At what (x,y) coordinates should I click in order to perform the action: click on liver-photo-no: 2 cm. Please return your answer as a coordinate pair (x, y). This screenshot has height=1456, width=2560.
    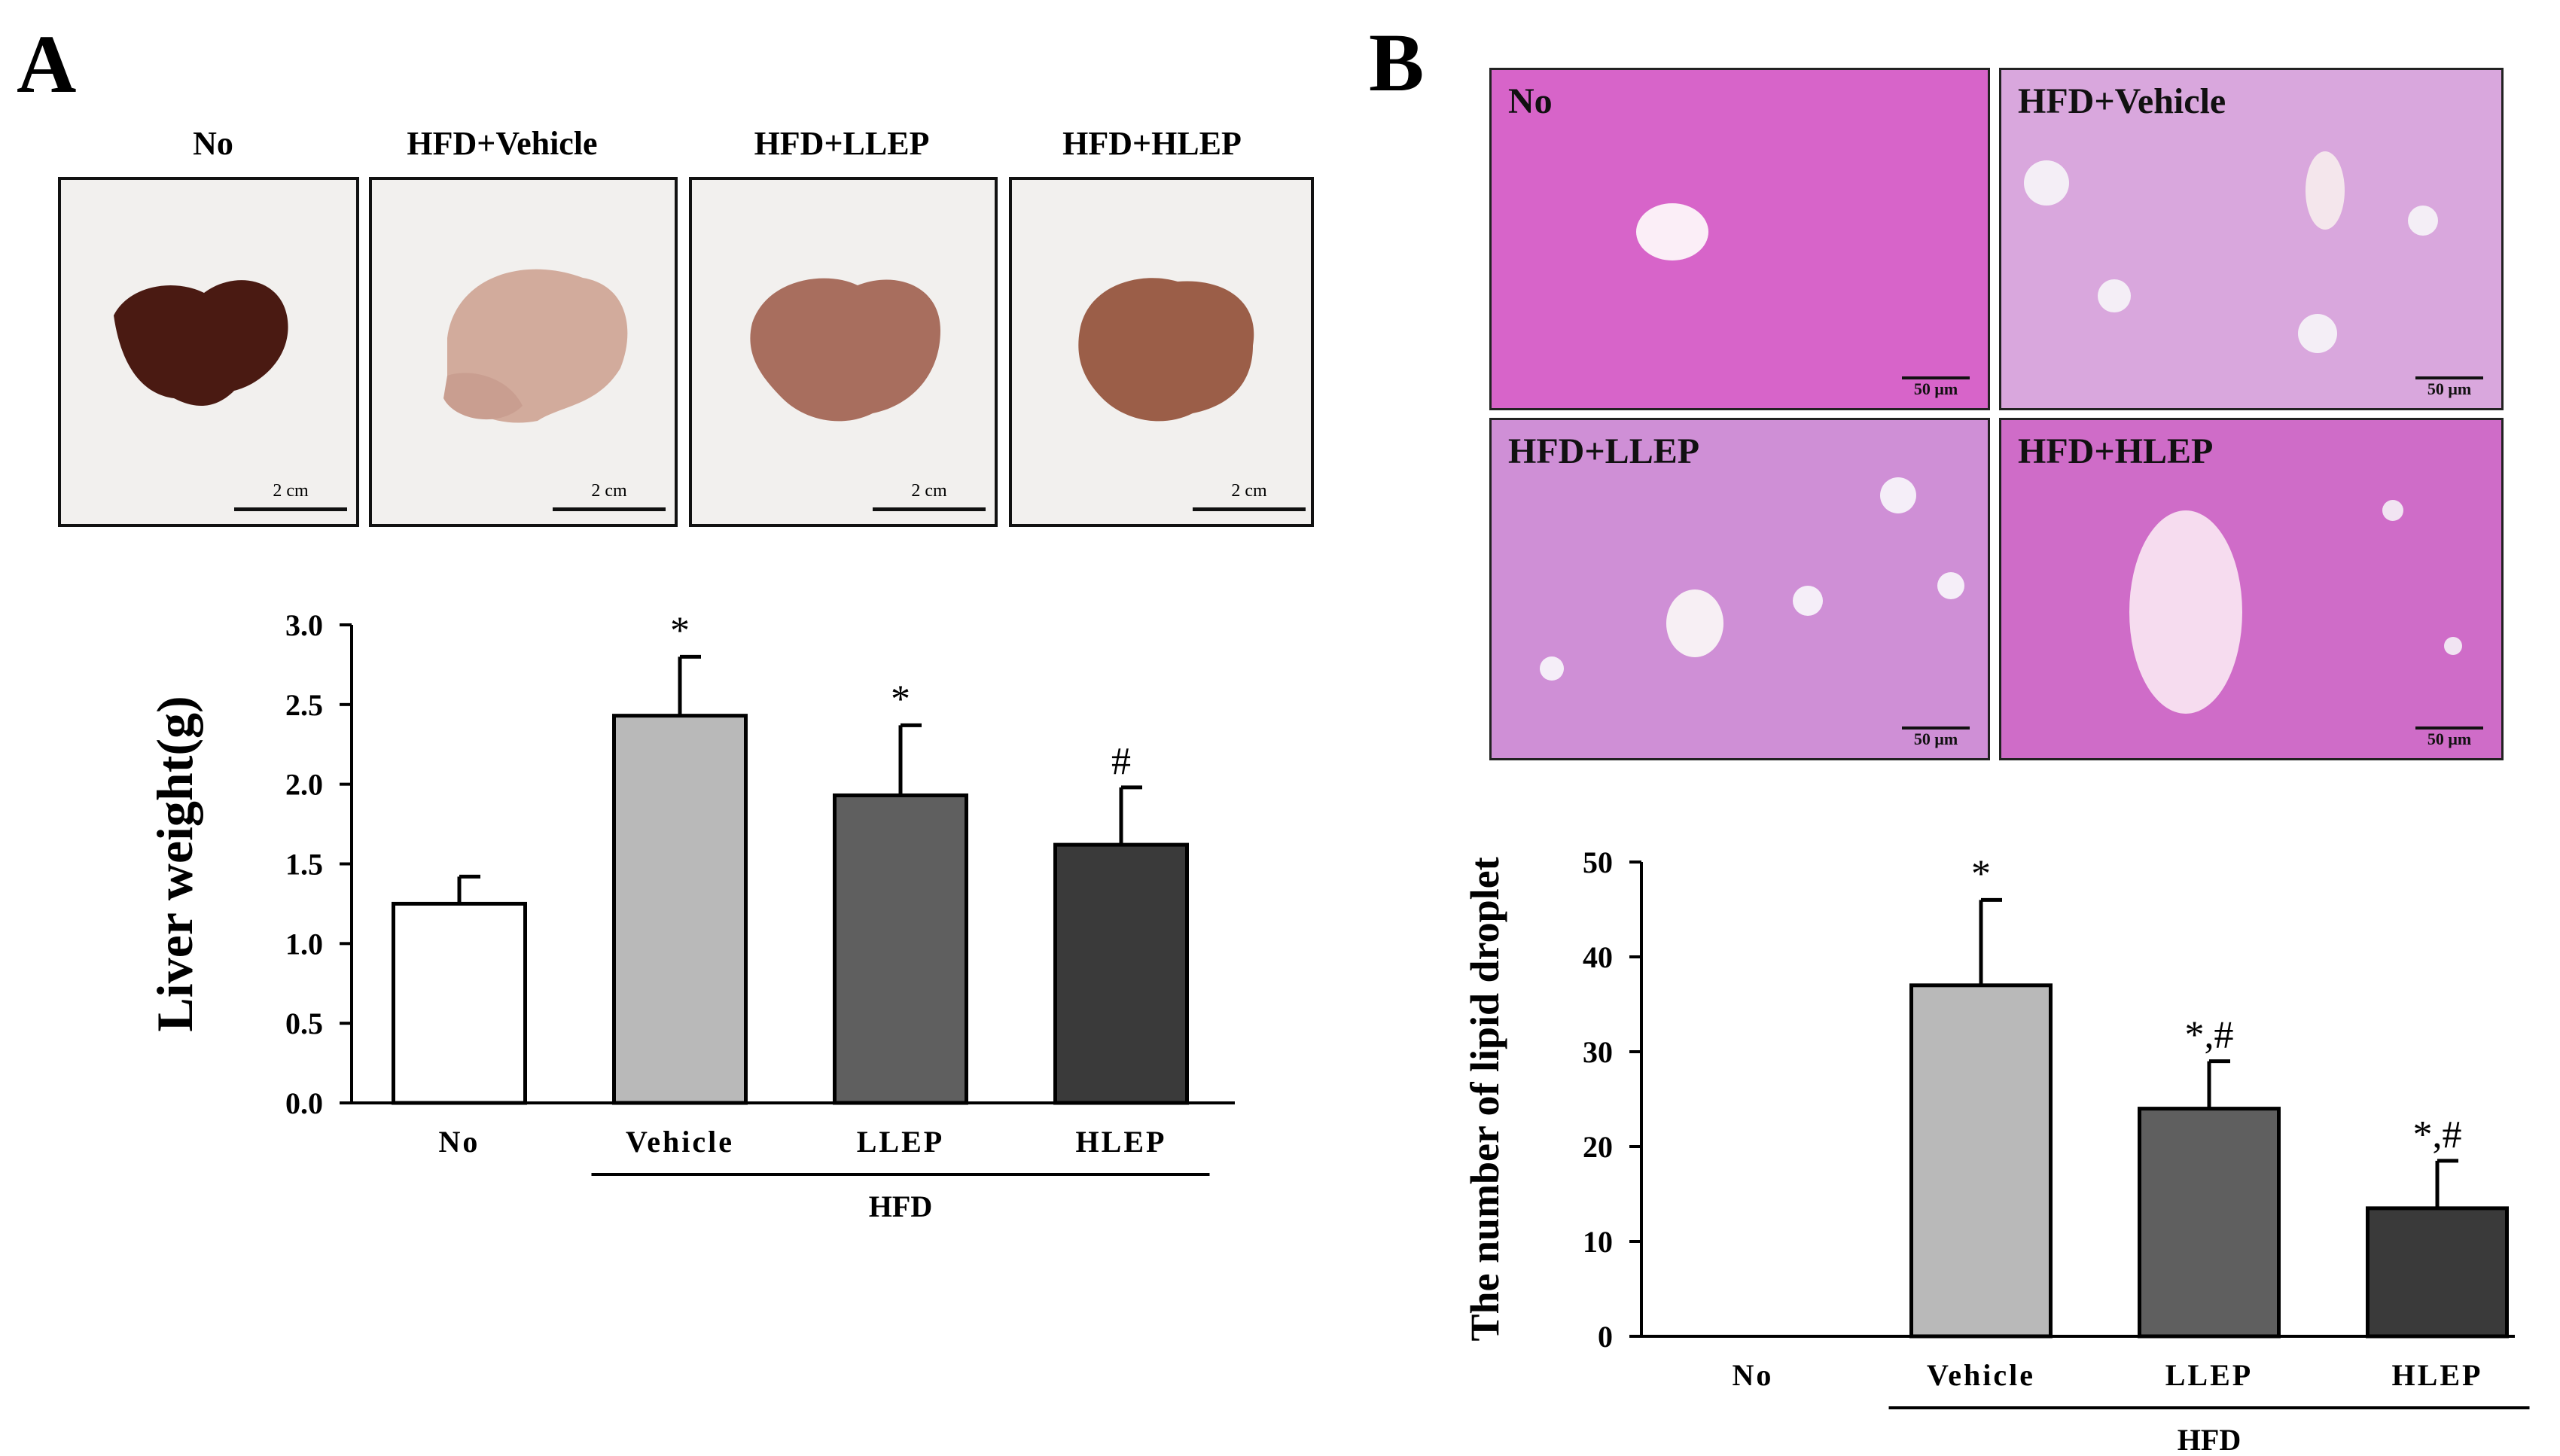
    Looking at the image, I should click on (208, 352).